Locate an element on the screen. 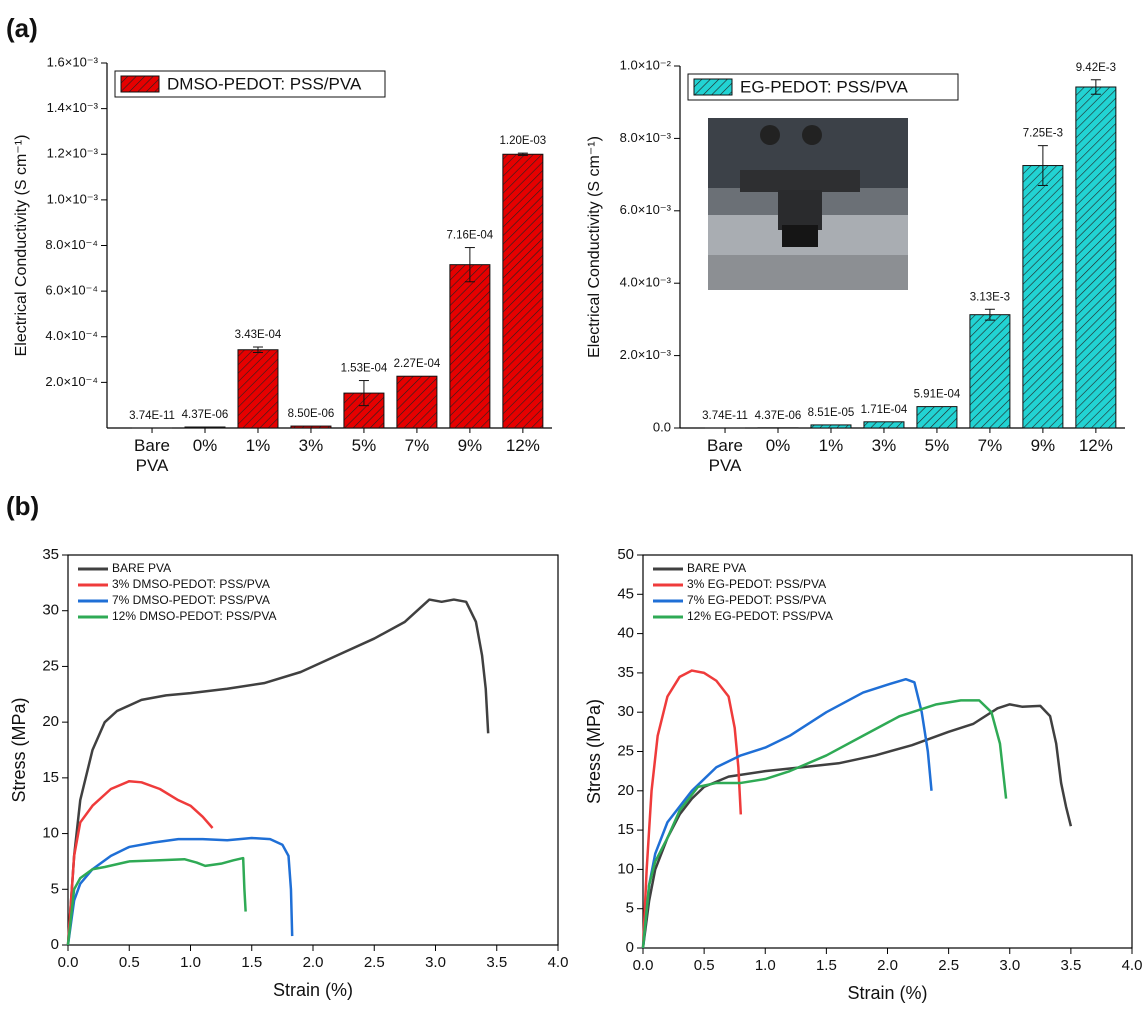 This screenshot has height=1010, width=1145. value-label: 7.25E-3 is located at coordinates (1043, 134).